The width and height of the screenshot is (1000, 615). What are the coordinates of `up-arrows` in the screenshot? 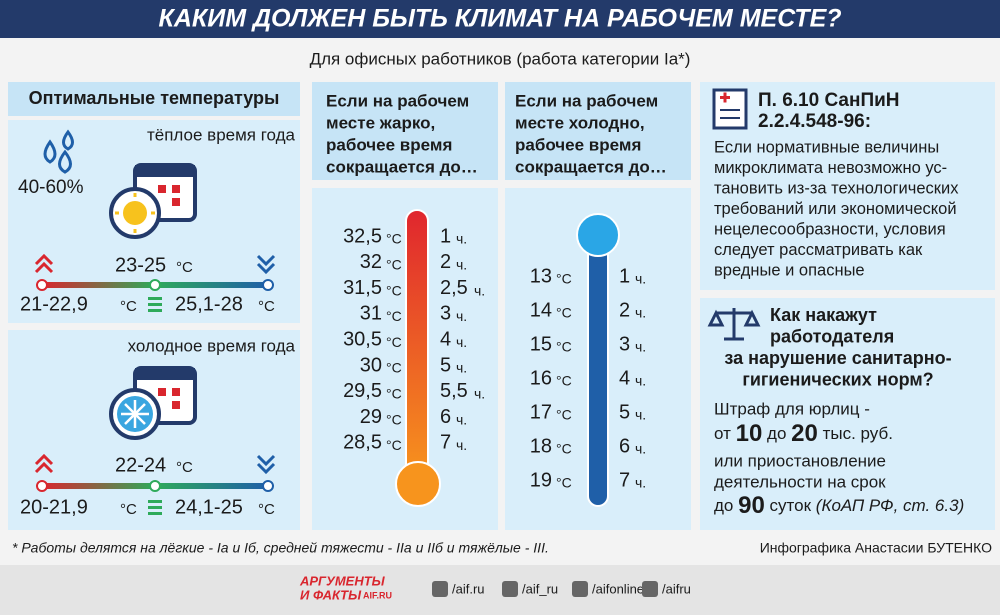 It's located at (44, 263).